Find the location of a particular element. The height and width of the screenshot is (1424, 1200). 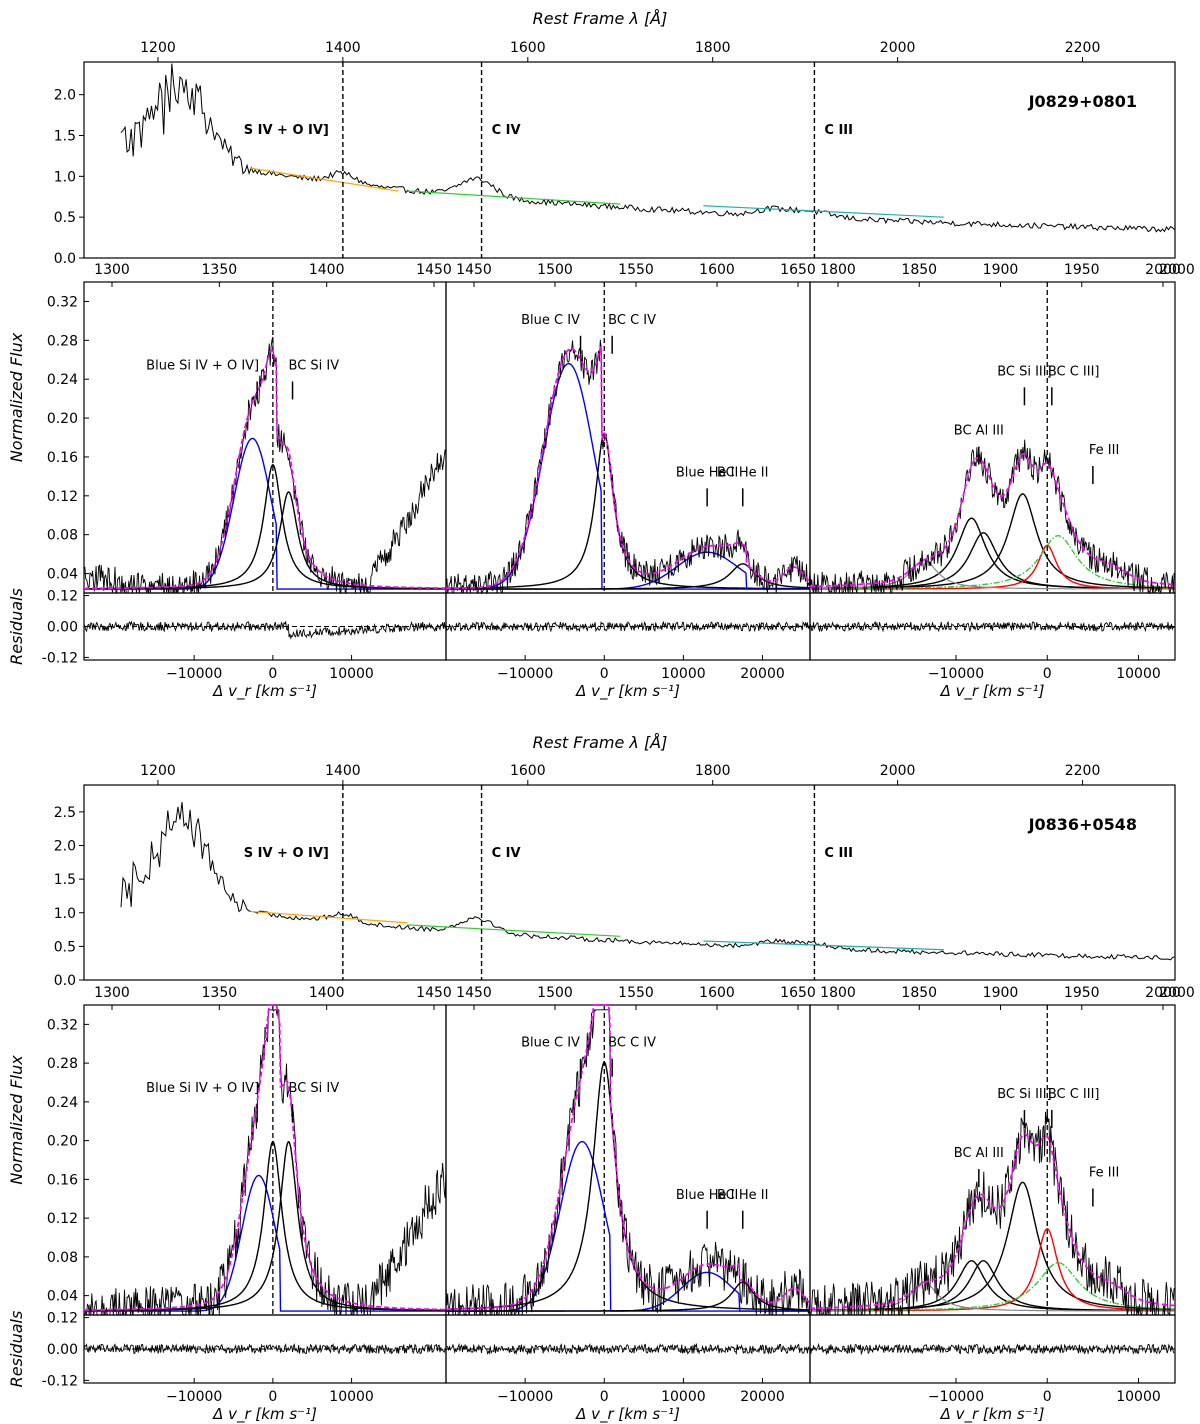

residual-frame is located at coordinates (628, 626).